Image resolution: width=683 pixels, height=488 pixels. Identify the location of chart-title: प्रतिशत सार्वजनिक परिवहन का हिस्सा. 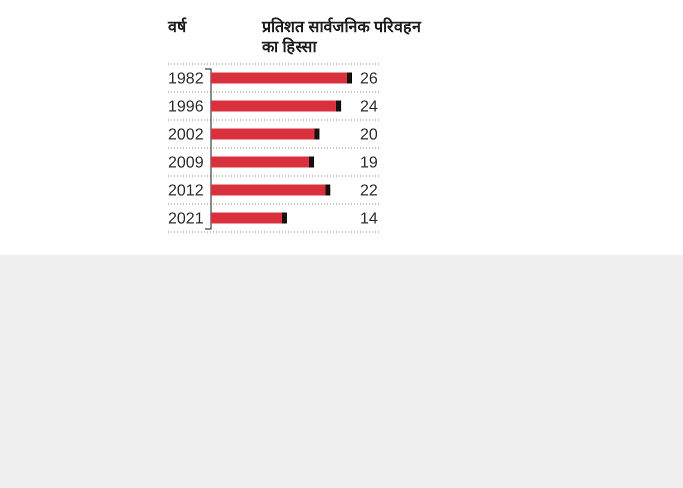
(341, 36).